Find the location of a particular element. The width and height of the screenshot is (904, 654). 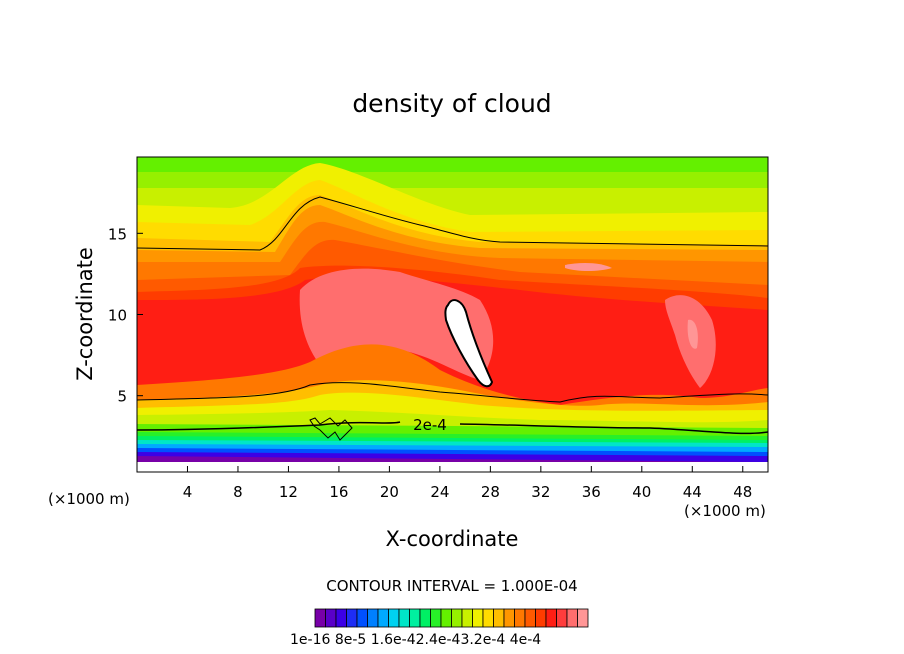

y-tick-label: 5 is located at coordinates (122, 397).